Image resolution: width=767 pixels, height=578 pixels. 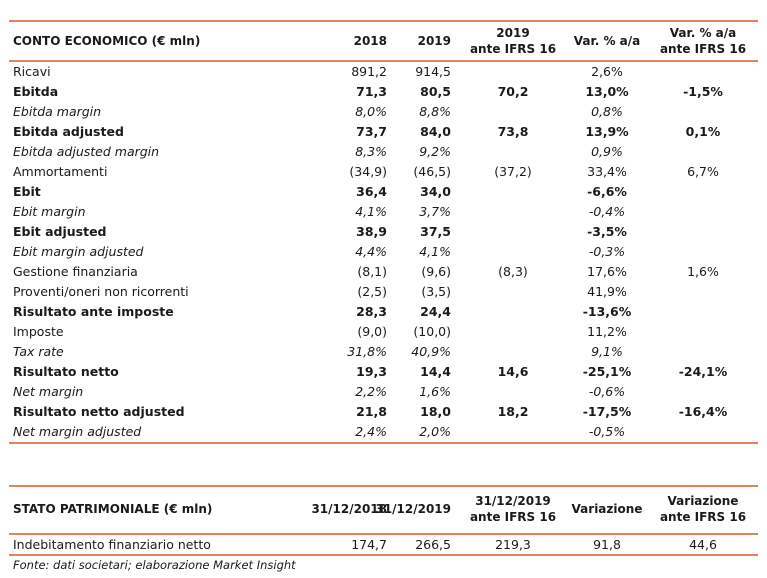 What do you see at coordinates (383, 486) in the screenshot?
I see `balance-top-rule` at bounding box center [383, 486].